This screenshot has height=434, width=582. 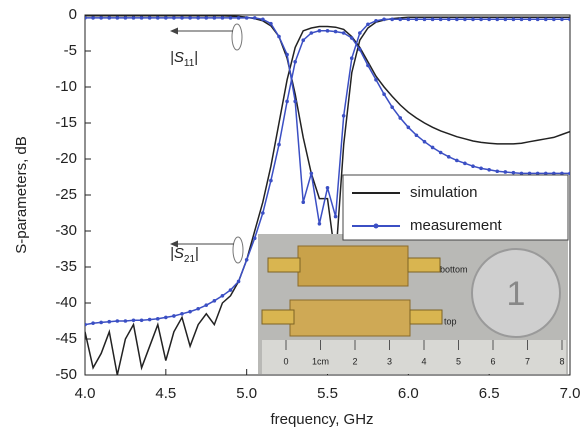 I want to click on annotation-suffix: |, so click(x=196, y=57).